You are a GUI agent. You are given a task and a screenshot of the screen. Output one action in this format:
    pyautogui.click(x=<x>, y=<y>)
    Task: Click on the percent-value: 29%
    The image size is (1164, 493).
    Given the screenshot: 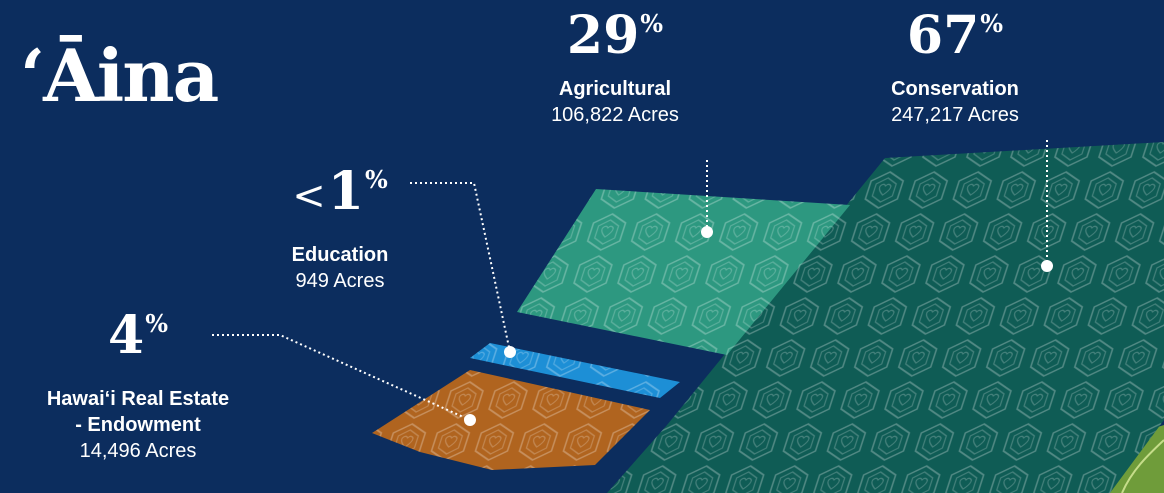 What is the action you would take?
    pyautogui.click(x=615, y=36)
    